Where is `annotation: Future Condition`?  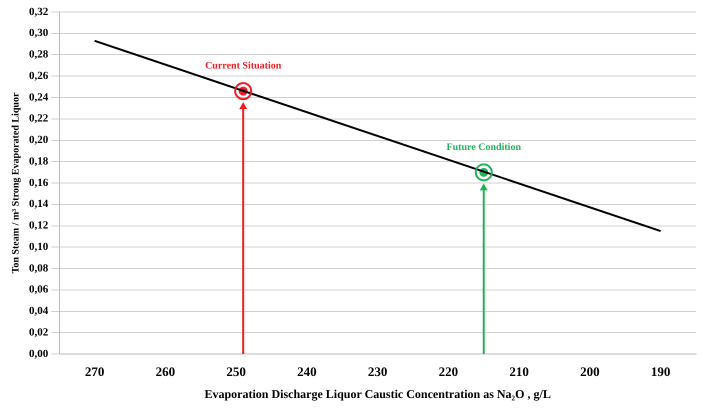
annotation: Future Condition is located at coordinates (484, 147).